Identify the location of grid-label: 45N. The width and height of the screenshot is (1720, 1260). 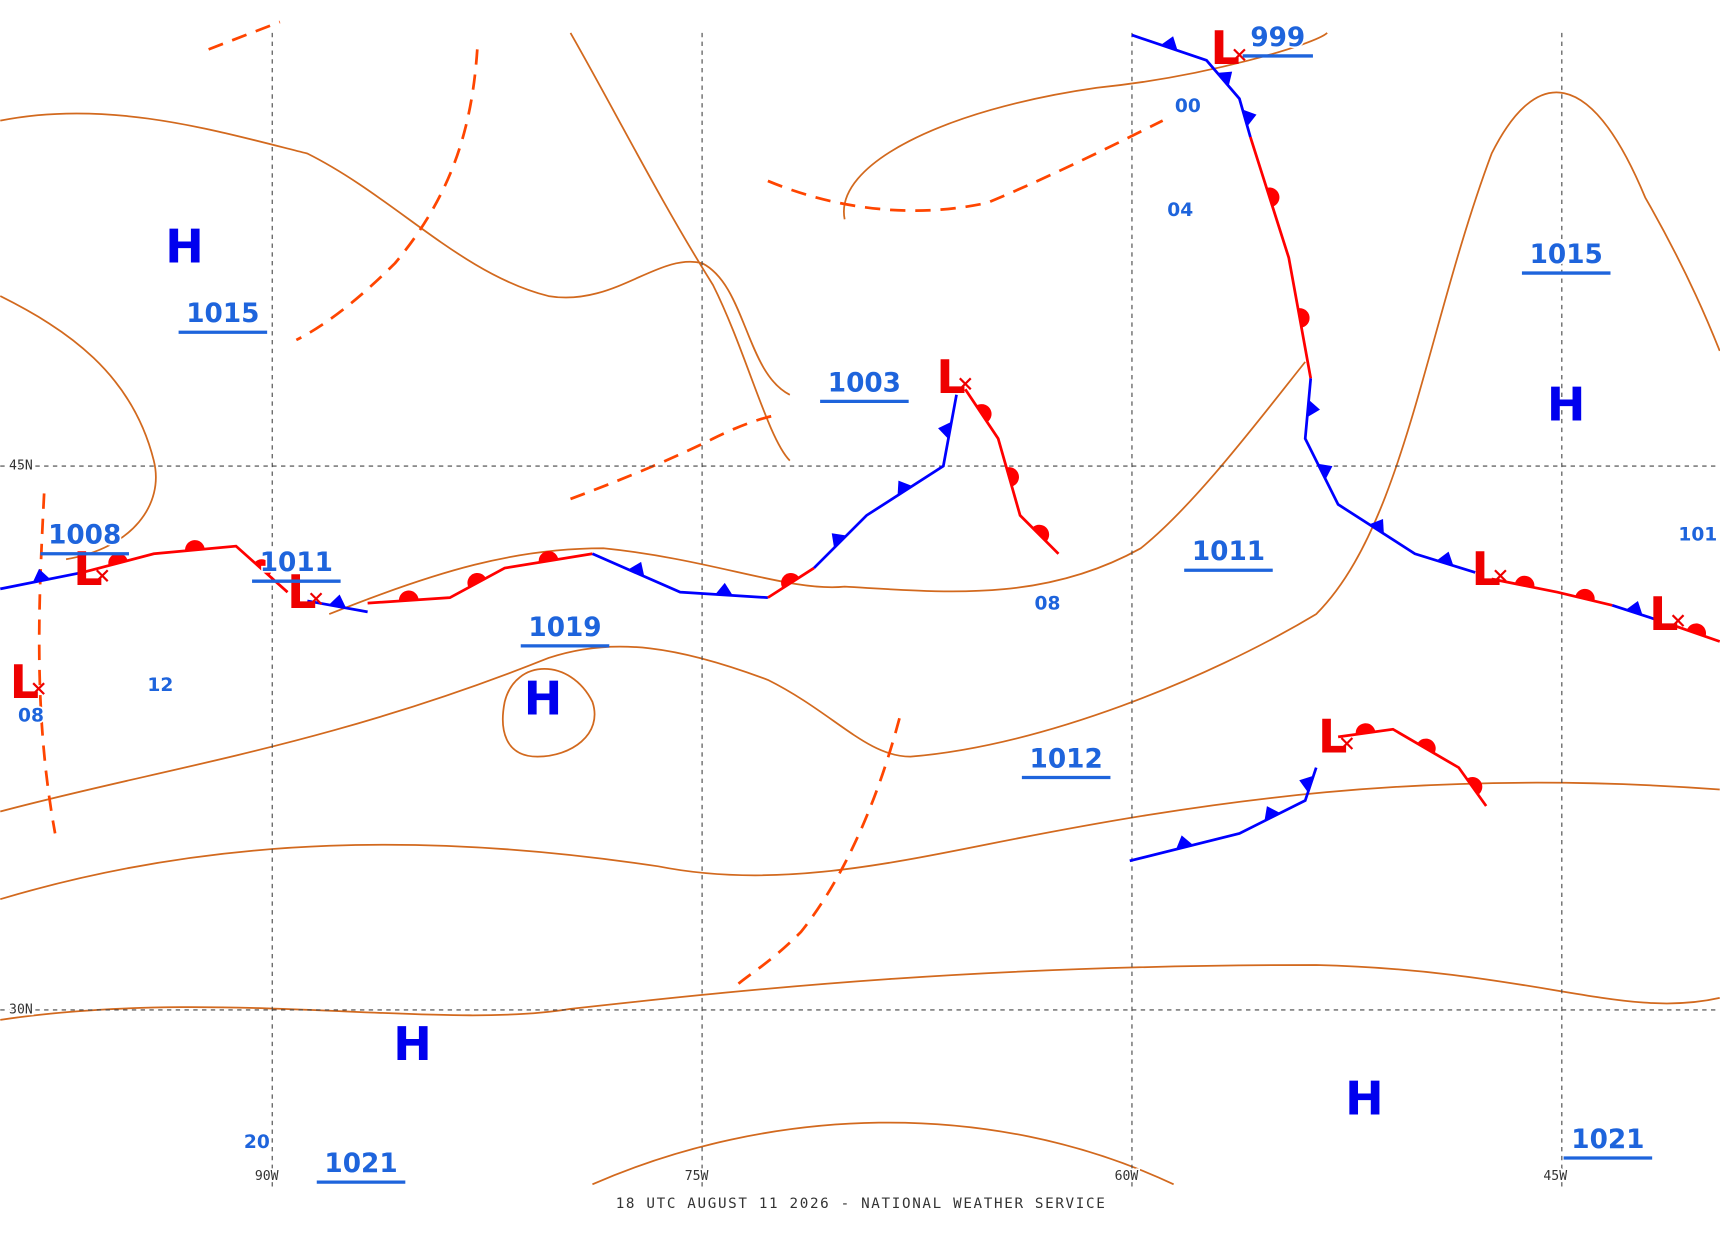
(21, 466).